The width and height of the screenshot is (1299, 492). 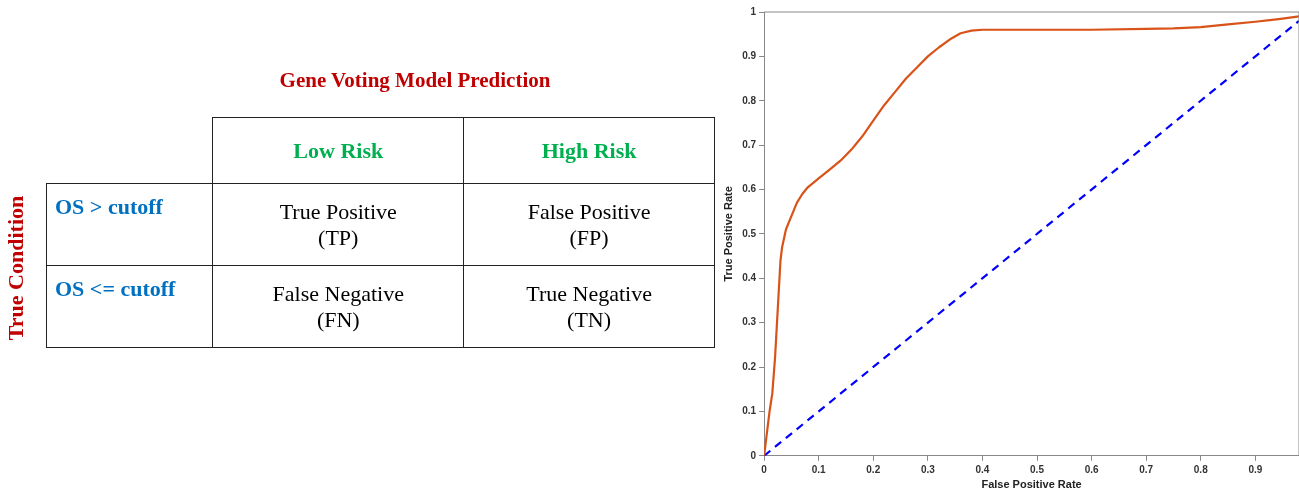 I want to click on y-tick-label: 0.4, so click(x=749, y=278).